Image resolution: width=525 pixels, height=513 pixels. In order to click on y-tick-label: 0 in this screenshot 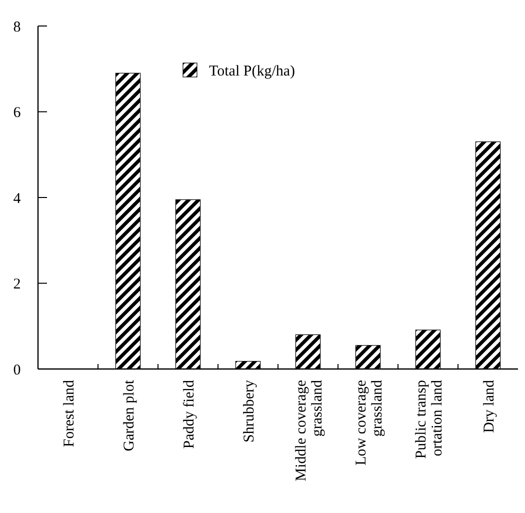, I will do `click(17, 370)`.